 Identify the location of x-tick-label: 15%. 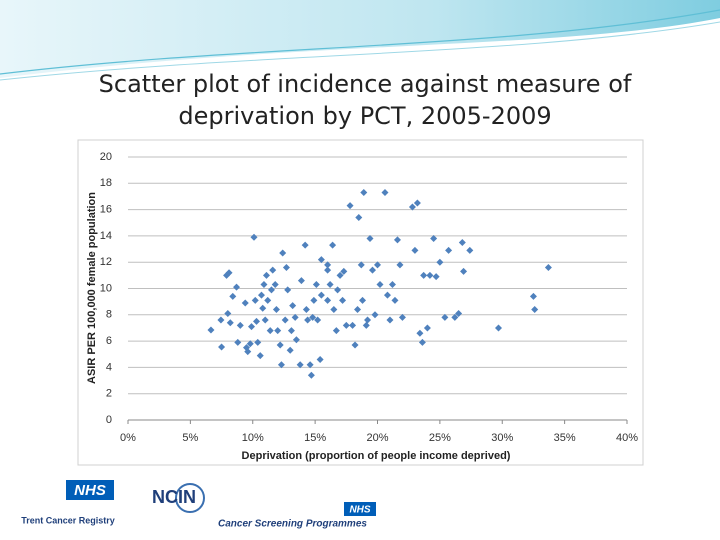
(315, 438).